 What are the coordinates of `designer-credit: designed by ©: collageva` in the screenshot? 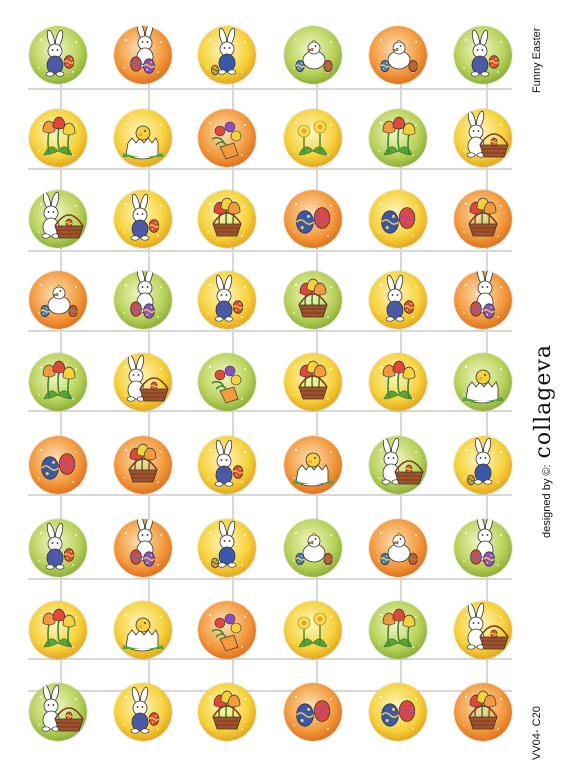 It's located at (543, 441).